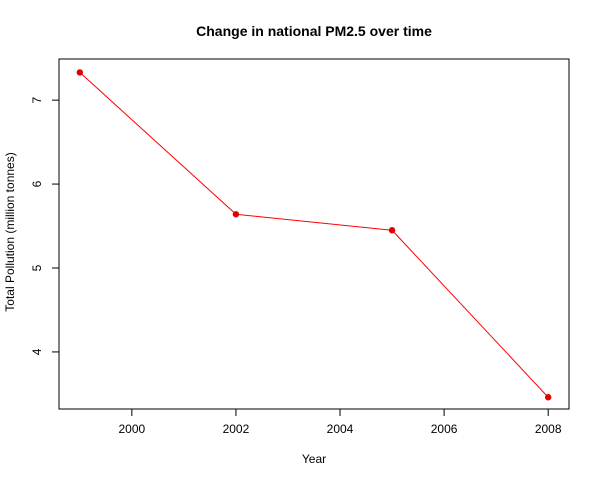  I want to click on y-tick-label: 4, so click(37, 351).